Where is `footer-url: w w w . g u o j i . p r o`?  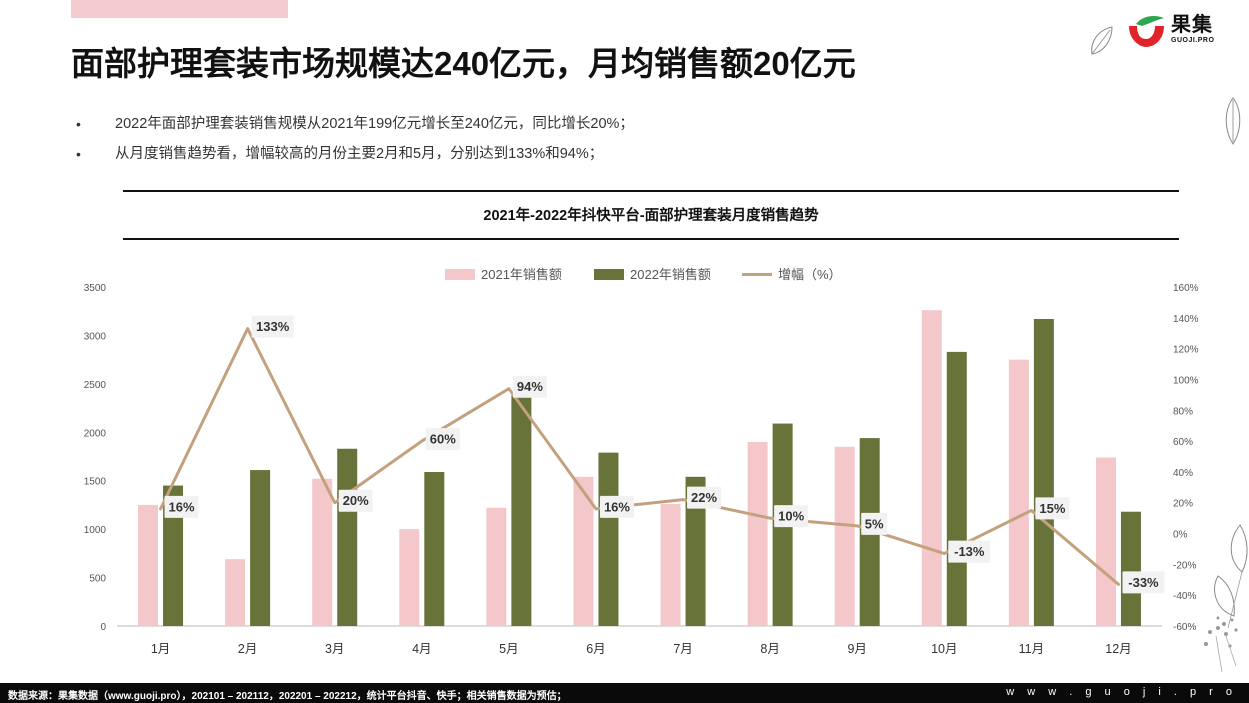
footer-url: w w w . g u o j i . p r o is located at coordinates (1121, 692).